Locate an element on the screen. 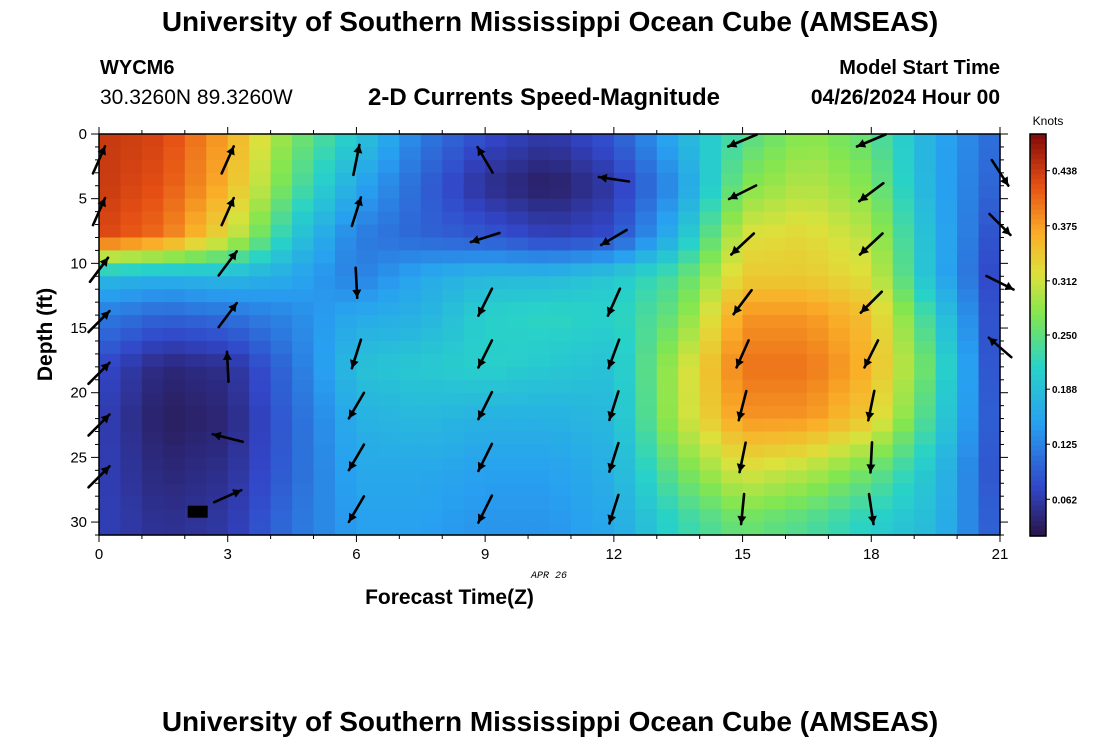 This screenshot has height=750, width=1100. y-tick-label: 10 is located at coordinates (78, 263).